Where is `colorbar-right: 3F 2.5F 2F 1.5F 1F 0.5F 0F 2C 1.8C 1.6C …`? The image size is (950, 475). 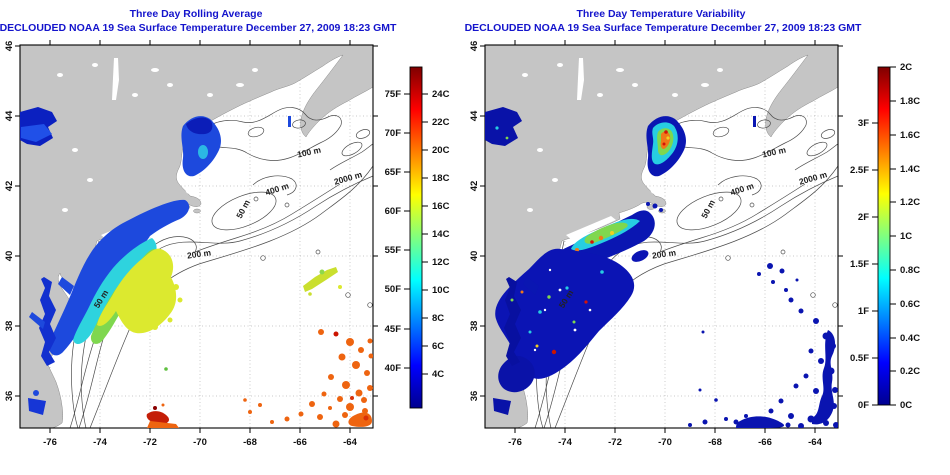
colorbar-right: 3F 2.5F 2F 1.5F 1F 0.5F 0F 2C 1.8C 1.6C … is located at coordinates (885, 236).